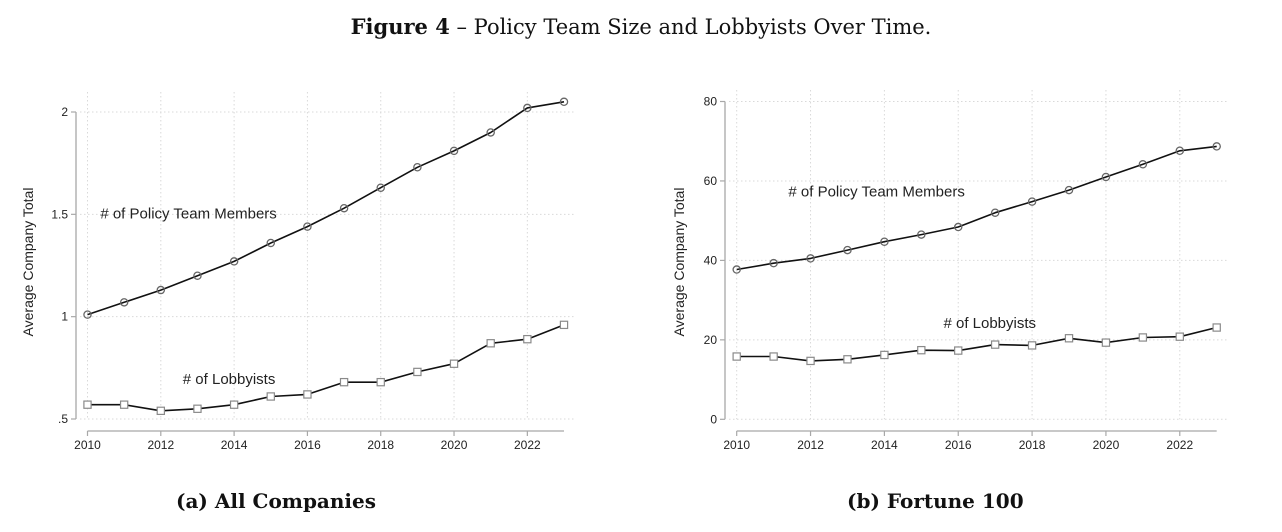 This screenshot has height=532, width=1282. I want to click on y-tick-label: 2, so click(64, 112).